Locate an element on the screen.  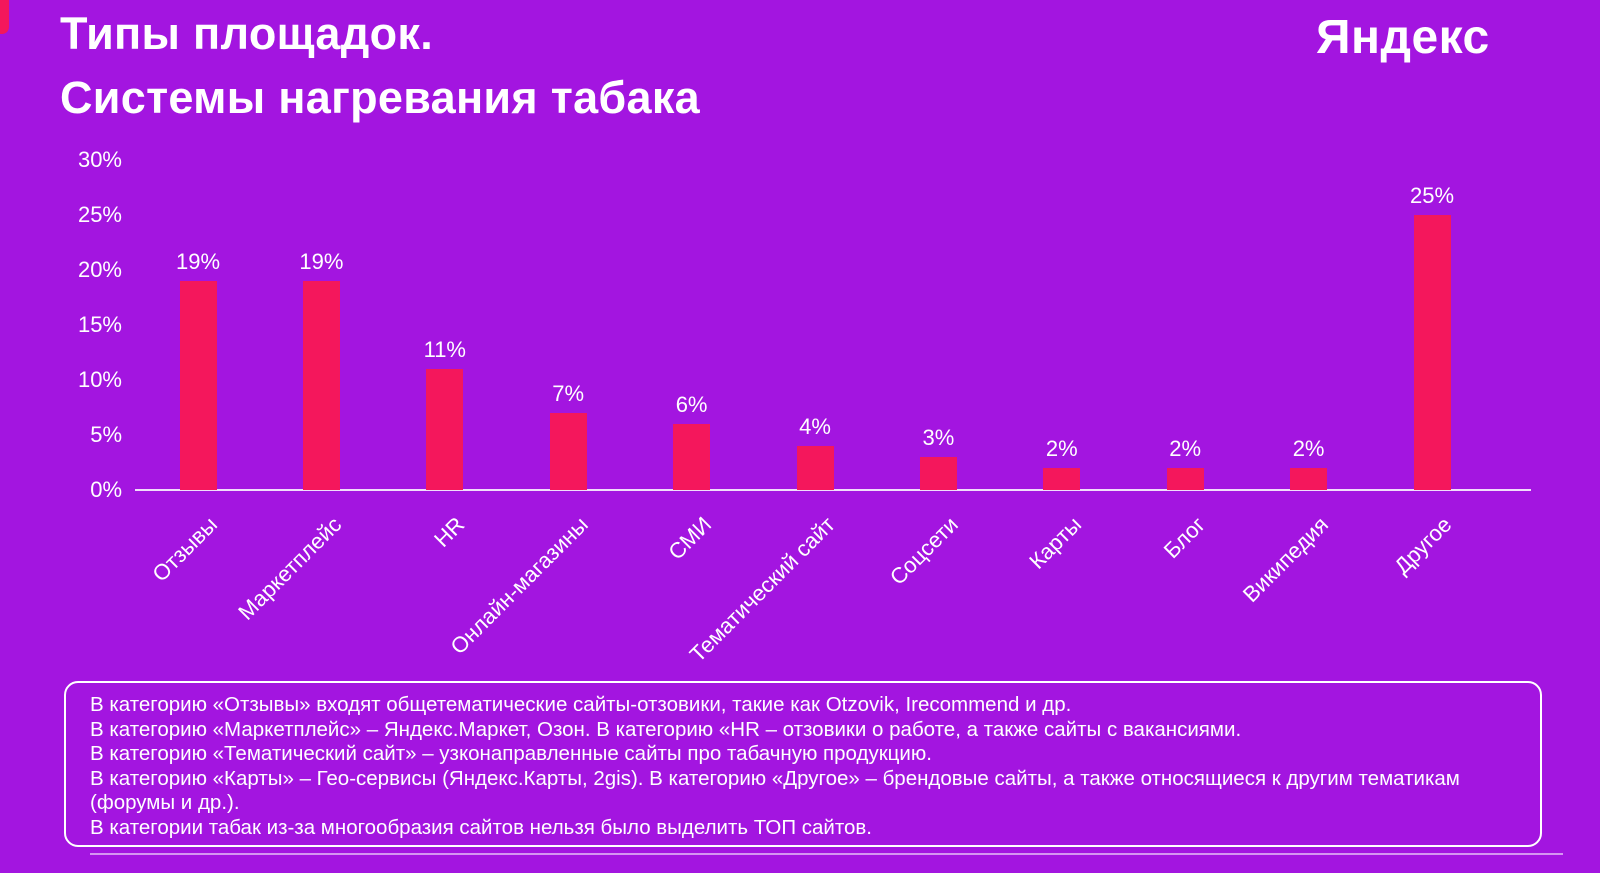
bar-value-label: 25% is located at coordinates (1432, 195).